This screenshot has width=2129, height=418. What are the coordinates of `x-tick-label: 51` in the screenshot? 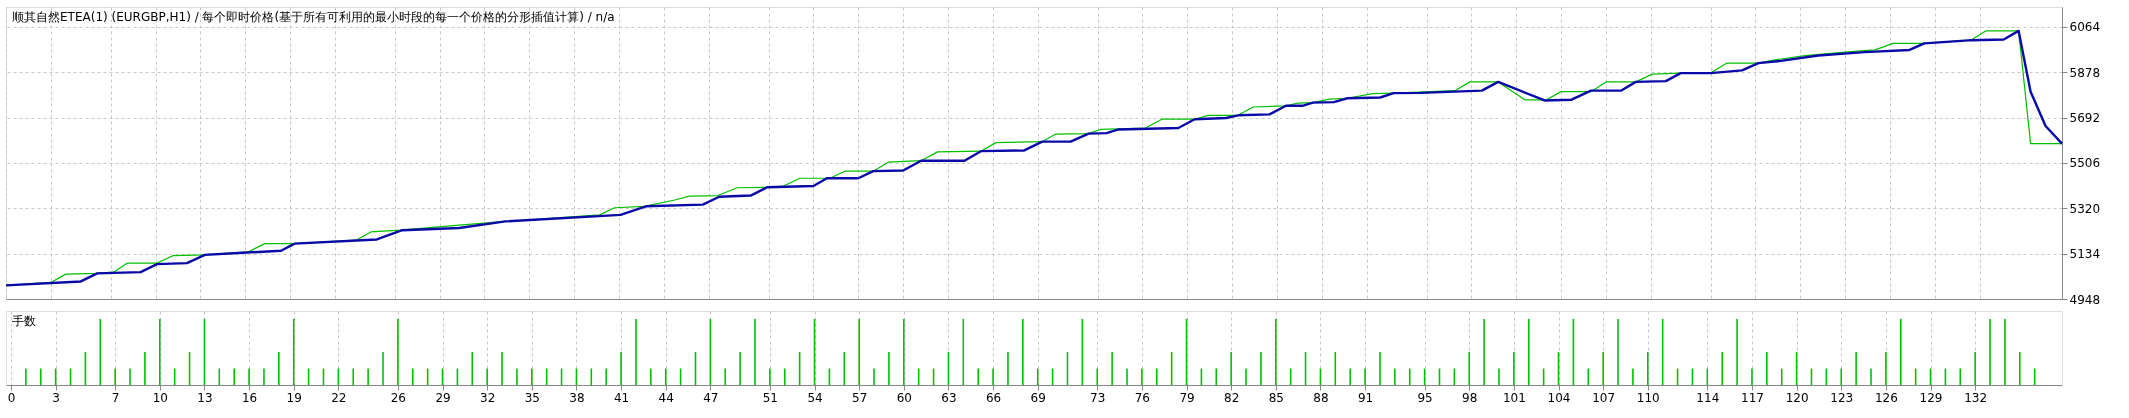 It's located at (770, 397).